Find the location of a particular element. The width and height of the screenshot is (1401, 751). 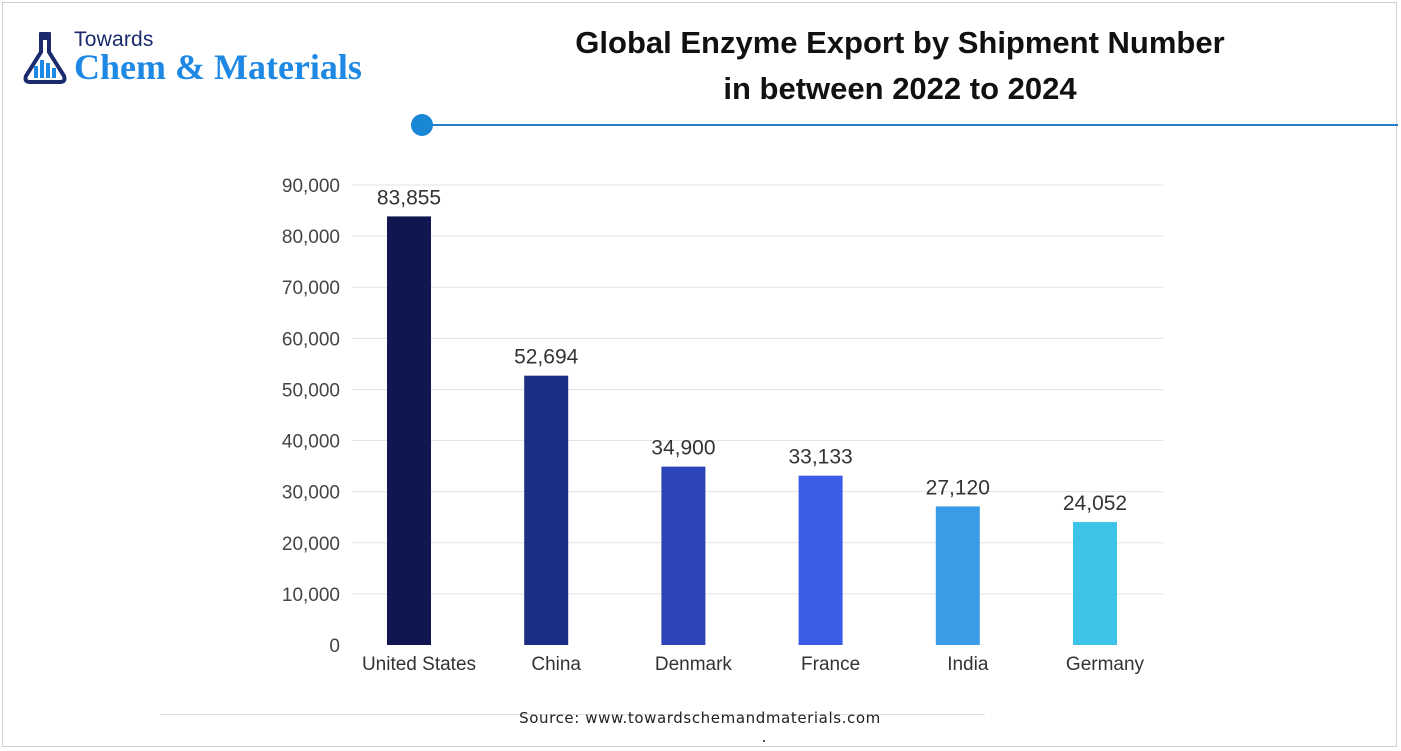

y-tick-label: 40,000 is located at coordinates (311, 442).